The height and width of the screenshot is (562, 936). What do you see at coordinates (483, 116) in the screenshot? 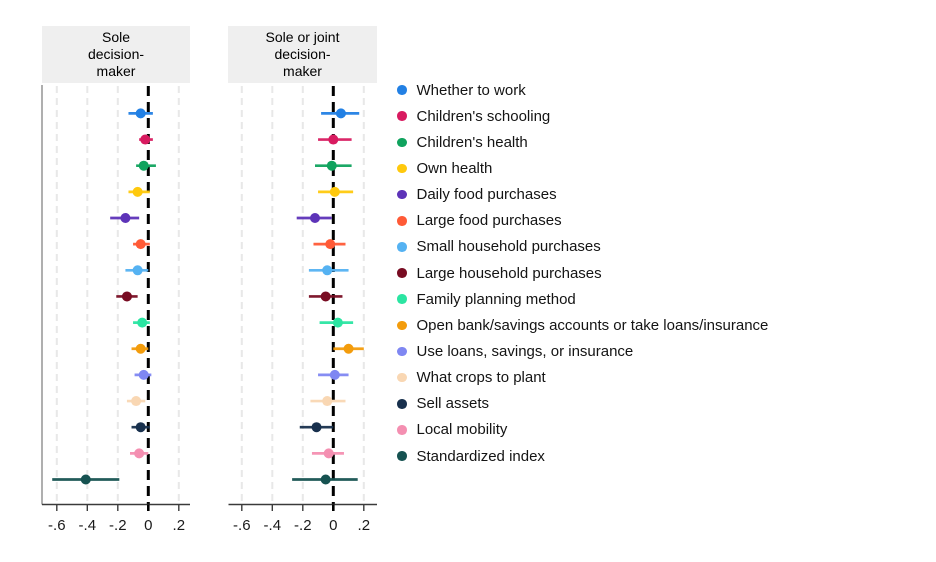
I see `legend-label: Children's schooling` at bounding box center [483, 116].